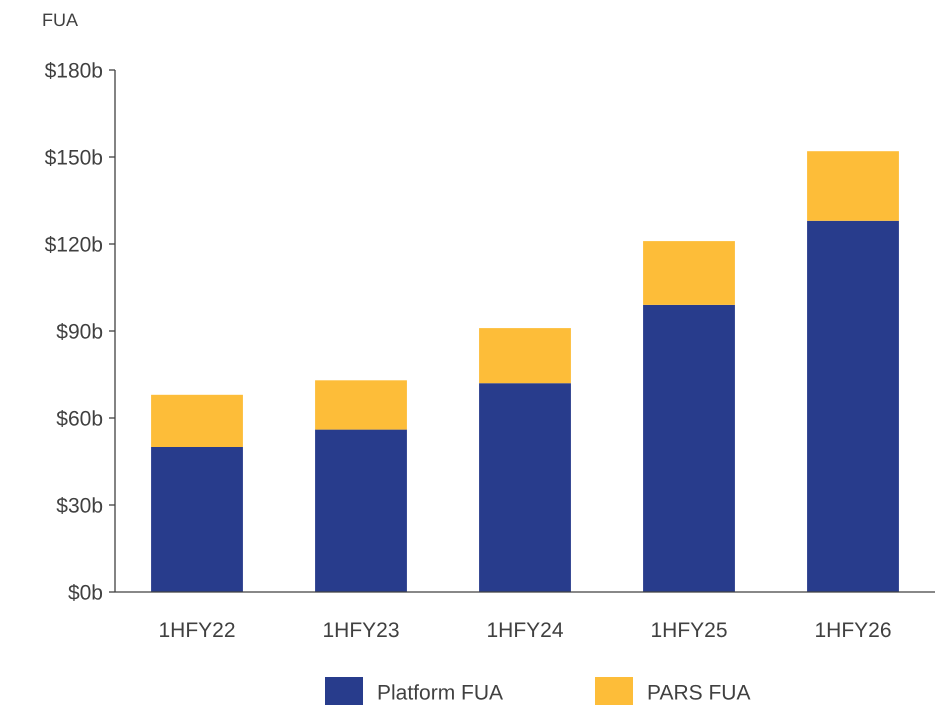 Image resolution: width=949 pixels, height=705 pixels. I want to click on y-tick-label: $90b, so click(79, 332).